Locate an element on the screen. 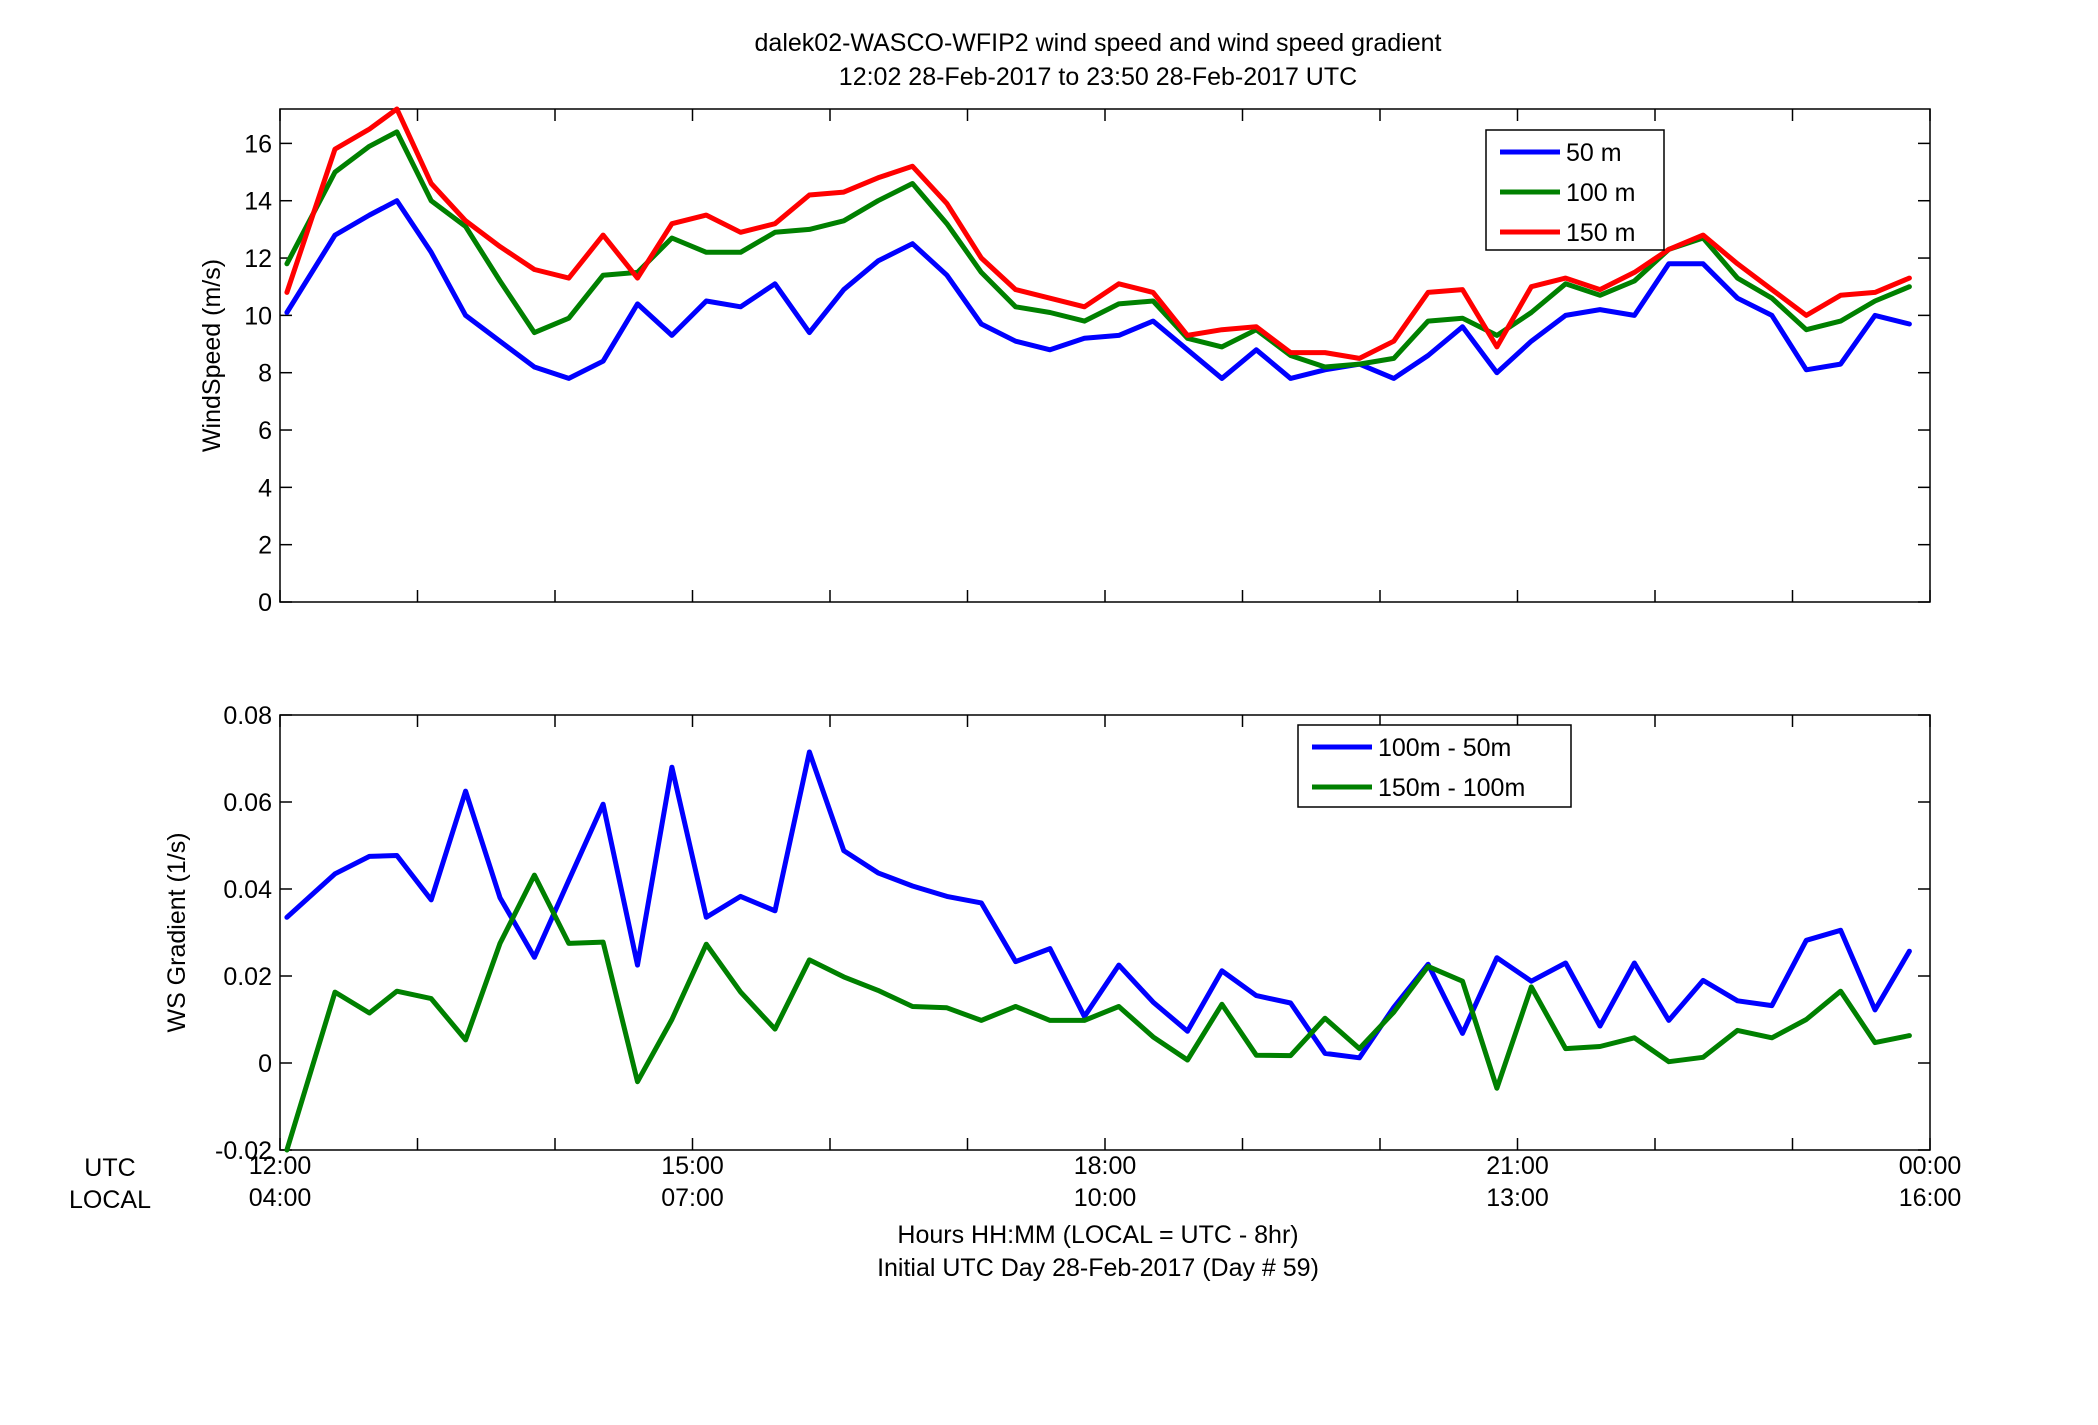 The image size is (2098, 1425). x-tick-label-utc: 21:00 is located at coordinates (1517, 1166).